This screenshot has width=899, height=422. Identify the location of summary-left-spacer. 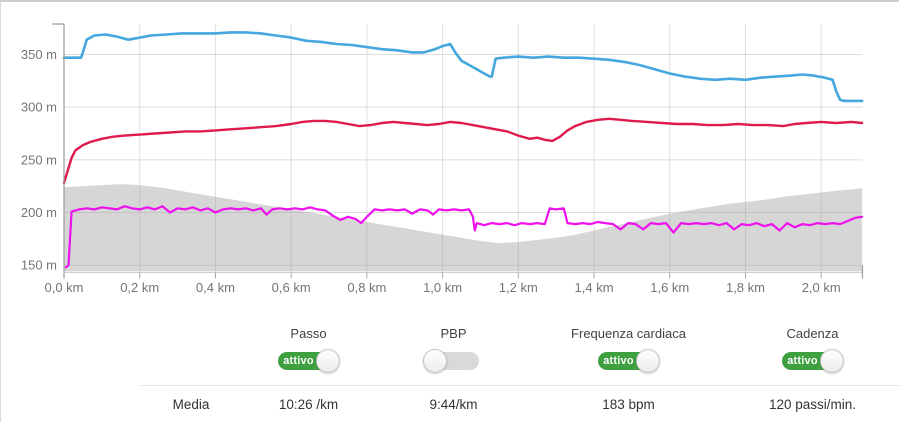
(71, 405).